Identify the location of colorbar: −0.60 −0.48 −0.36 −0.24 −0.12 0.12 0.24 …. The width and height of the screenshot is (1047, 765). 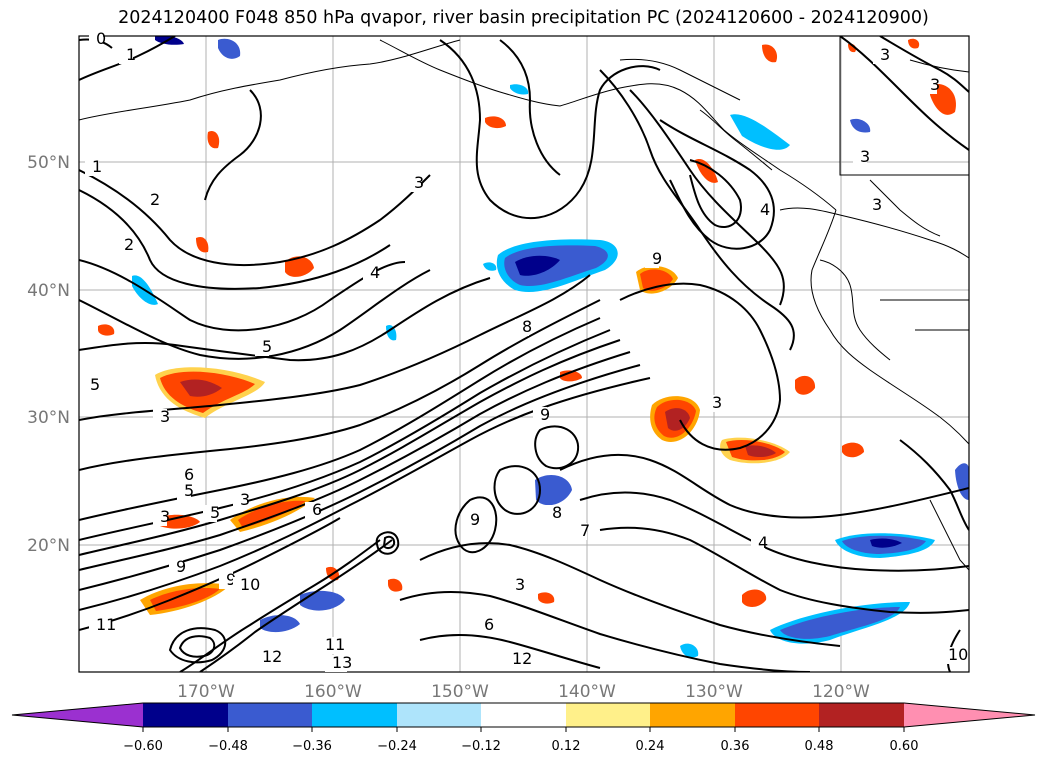
(523, 728).